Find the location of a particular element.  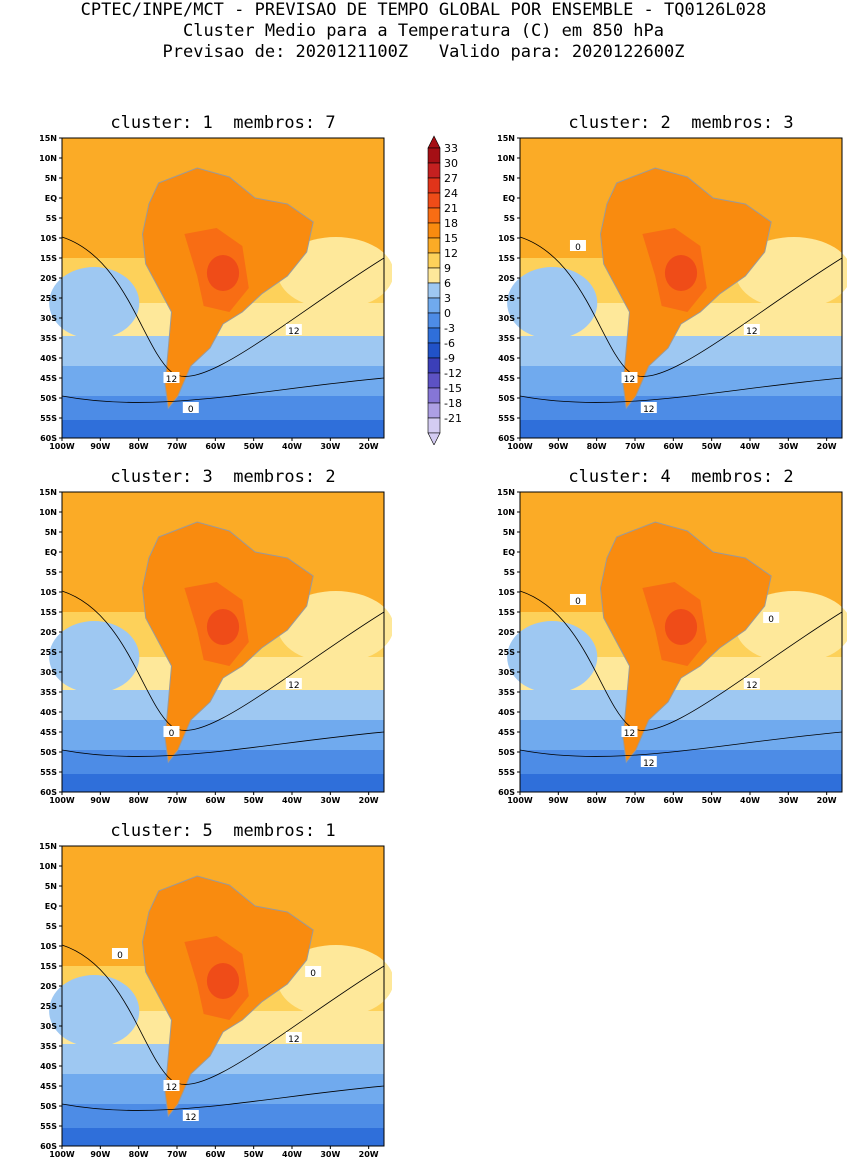

panel-5-title: cluster: 5 membros: 1 is located at coordinates (223, 831).